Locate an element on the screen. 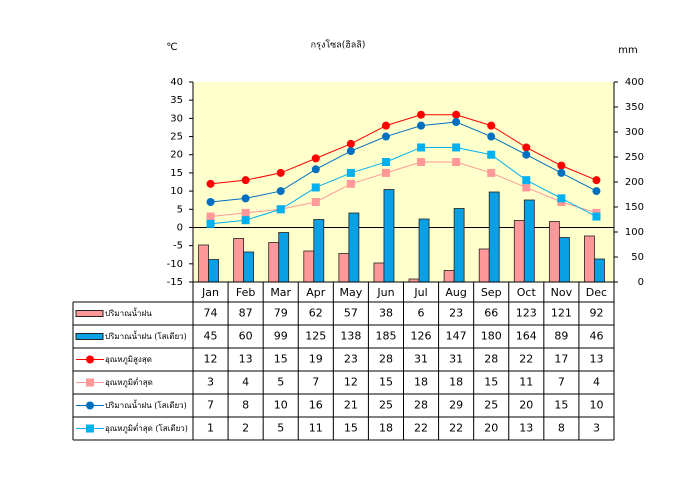 The image size is (694, 487). y2-tick-label: 50 is located at coordinates (637, 257).